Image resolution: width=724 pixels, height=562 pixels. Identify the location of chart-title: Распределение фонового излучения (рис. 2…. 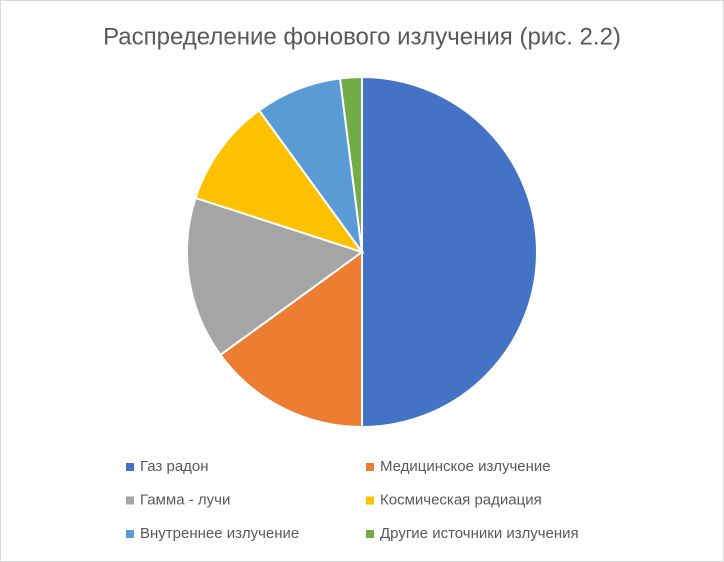
(362, 36).